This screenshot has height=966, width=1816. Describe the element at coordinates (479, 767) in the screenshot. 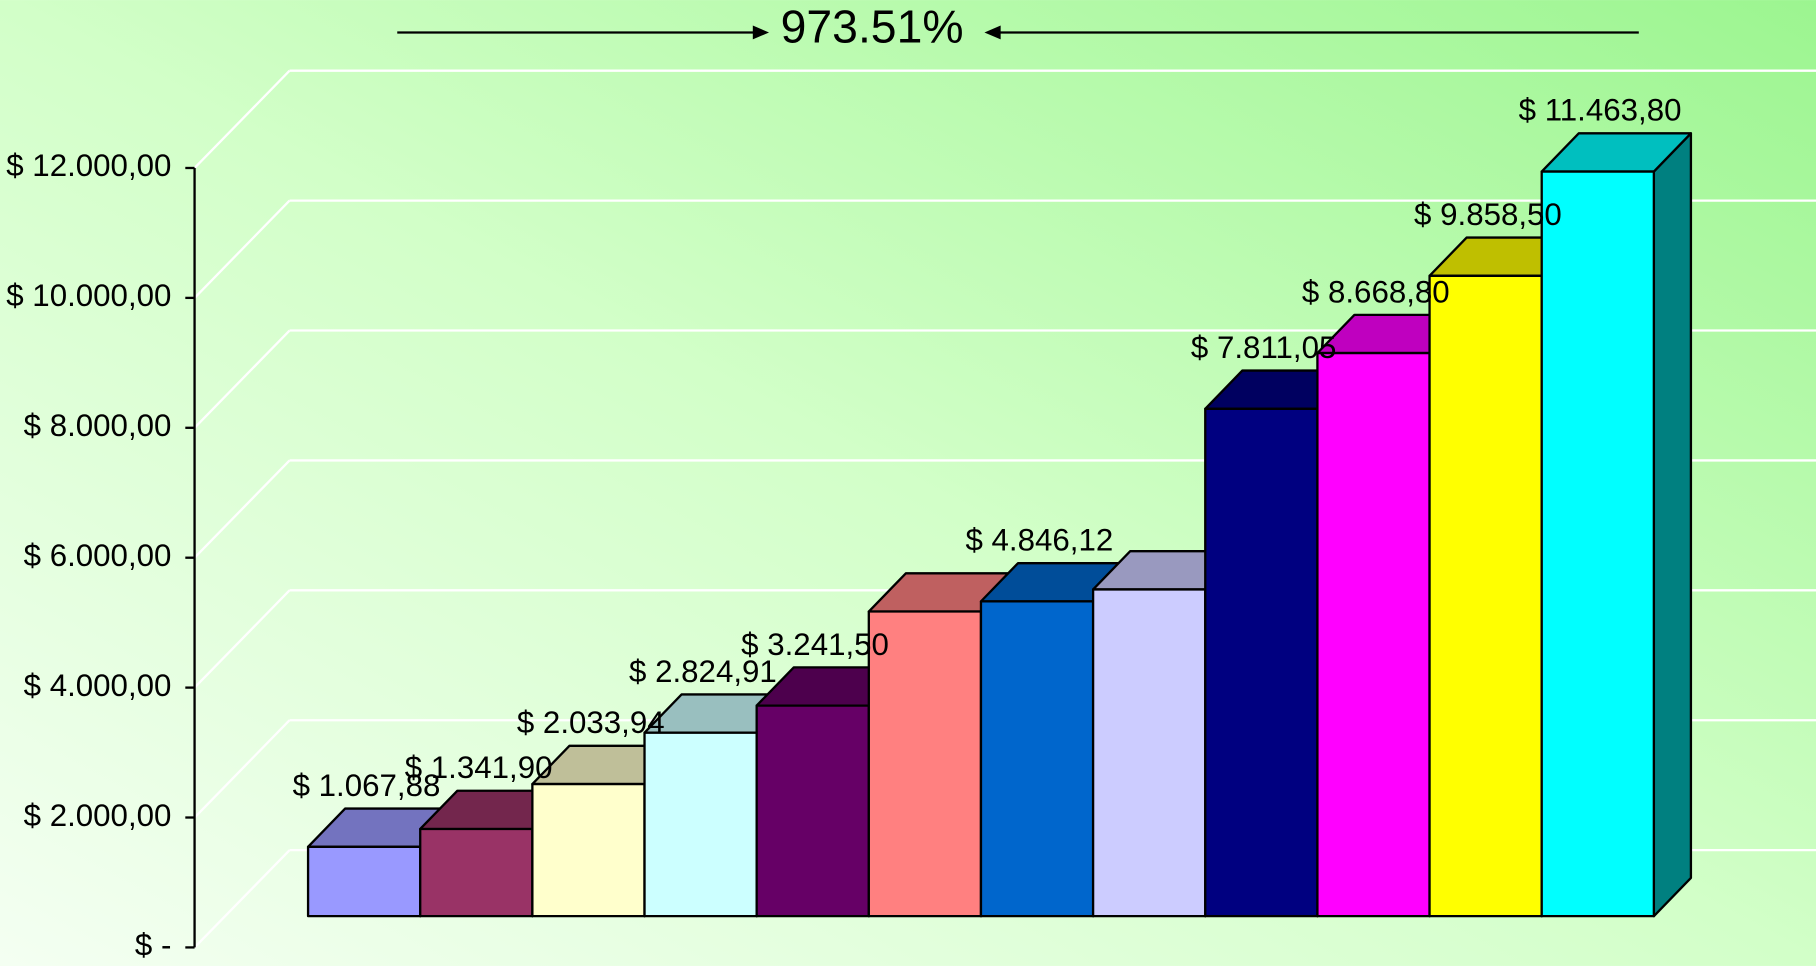

I see `value-label: $ 1.341,90` at that location.